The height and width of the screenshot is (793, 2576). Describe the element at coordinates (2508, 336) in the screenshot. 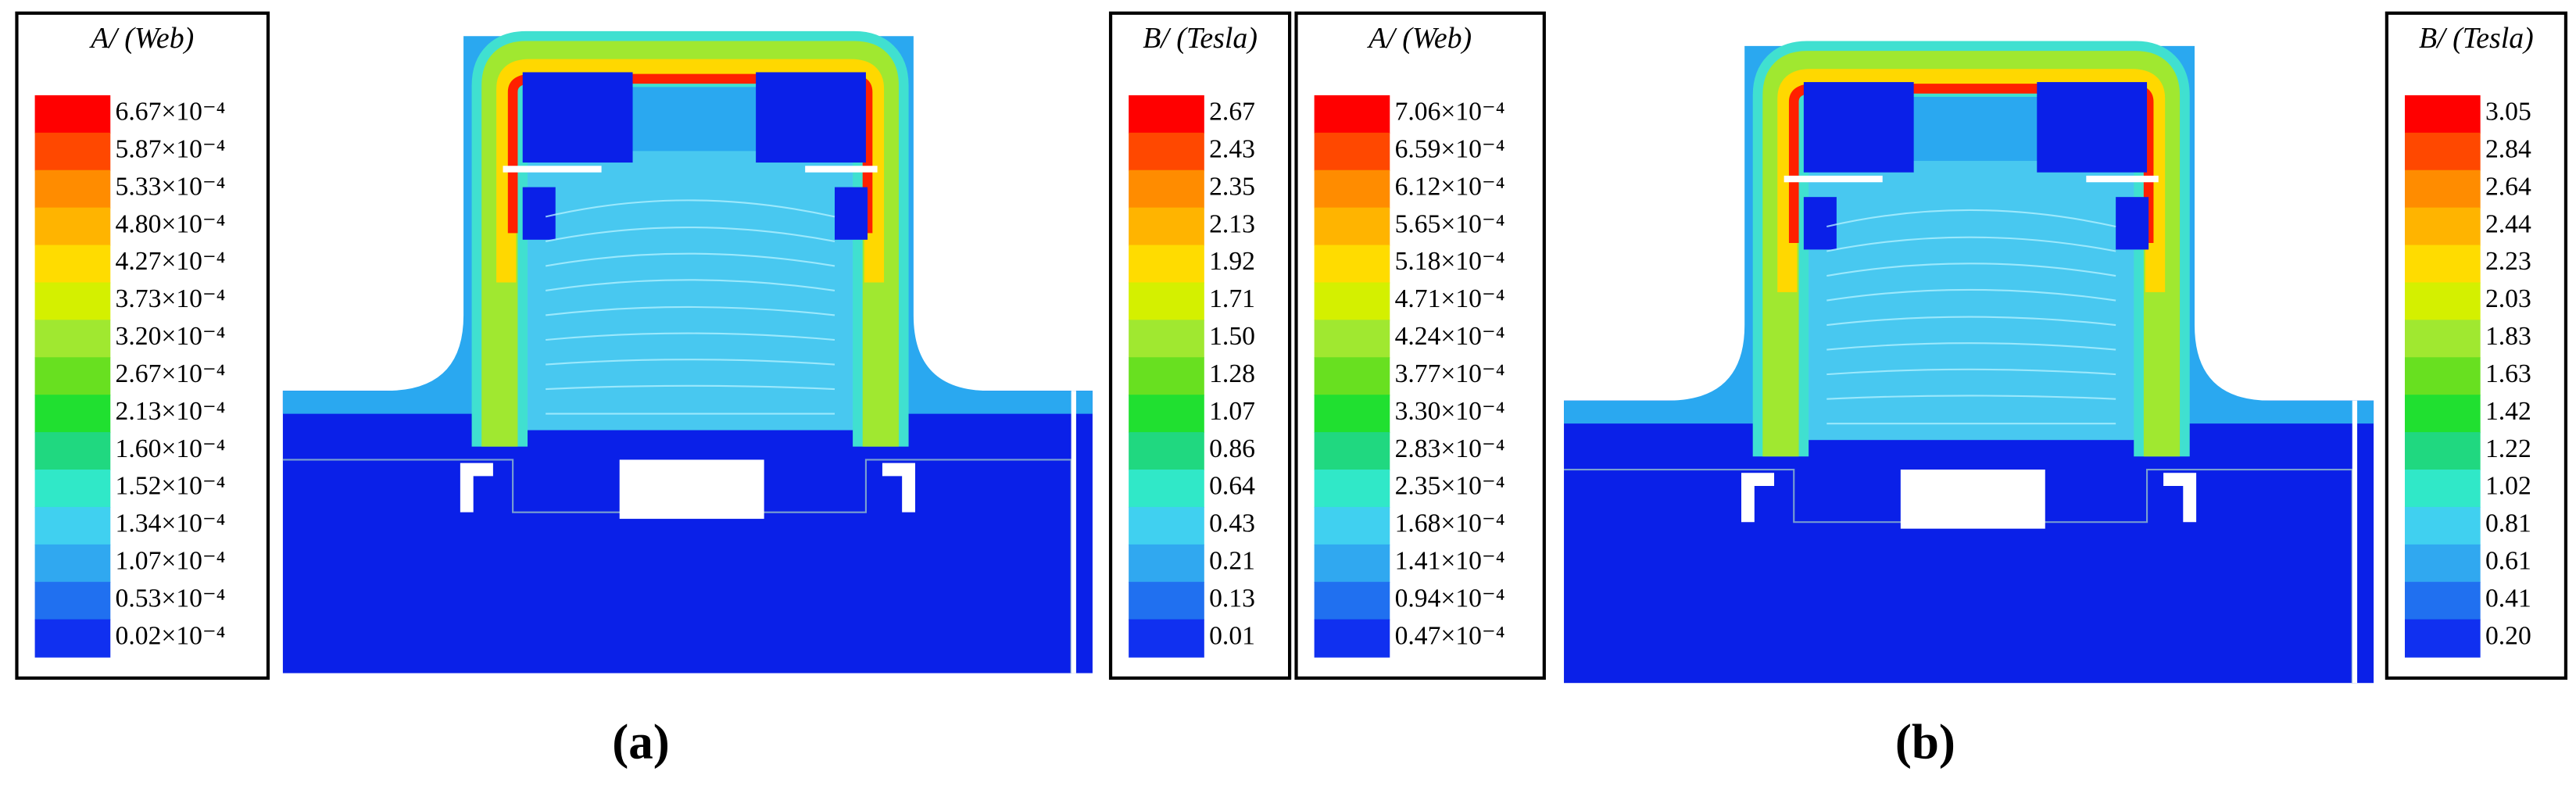

I see `legend-label: 1.83` at that location.